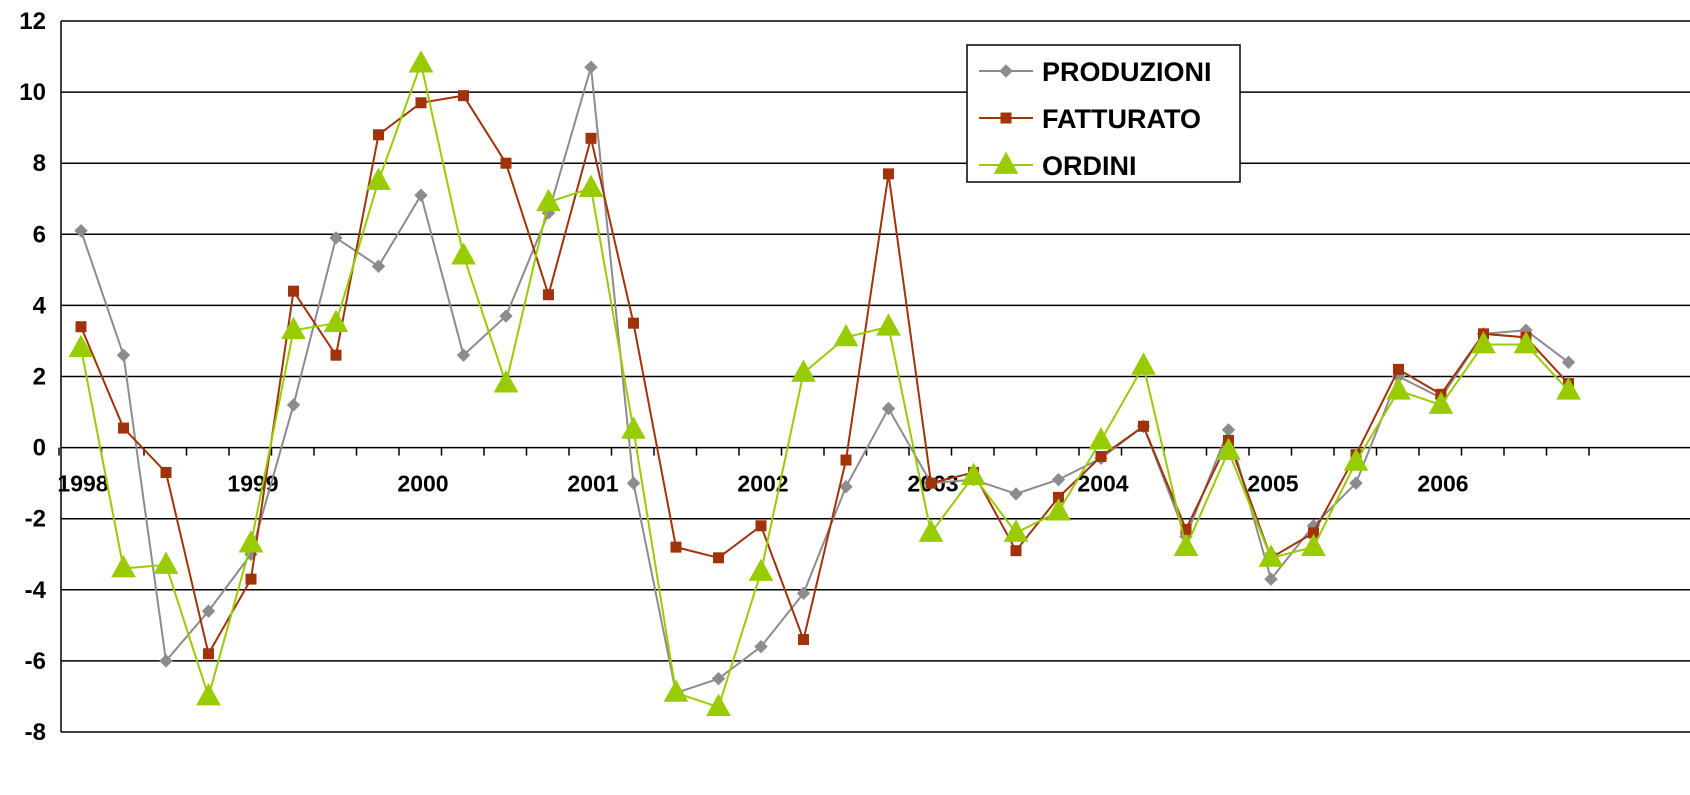 Image resolution: width=1690 pixels, height=795 pixels. I want to click on x-tick-label: 1998, so click(82, 484).